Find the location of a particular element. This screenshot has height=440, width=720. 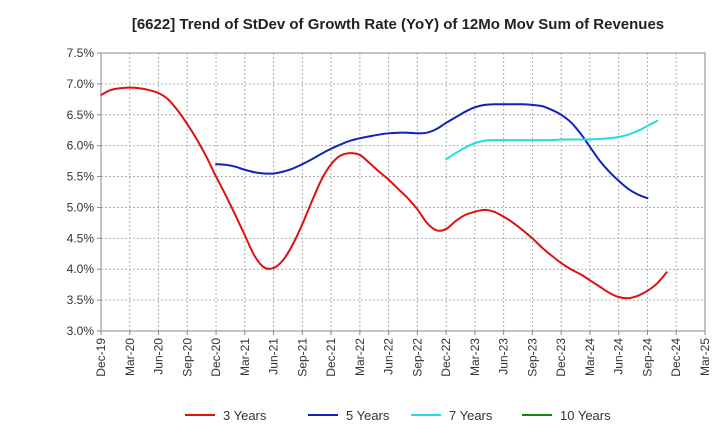

y-tick-label: 4.5% is located at coordinates (81, 238).